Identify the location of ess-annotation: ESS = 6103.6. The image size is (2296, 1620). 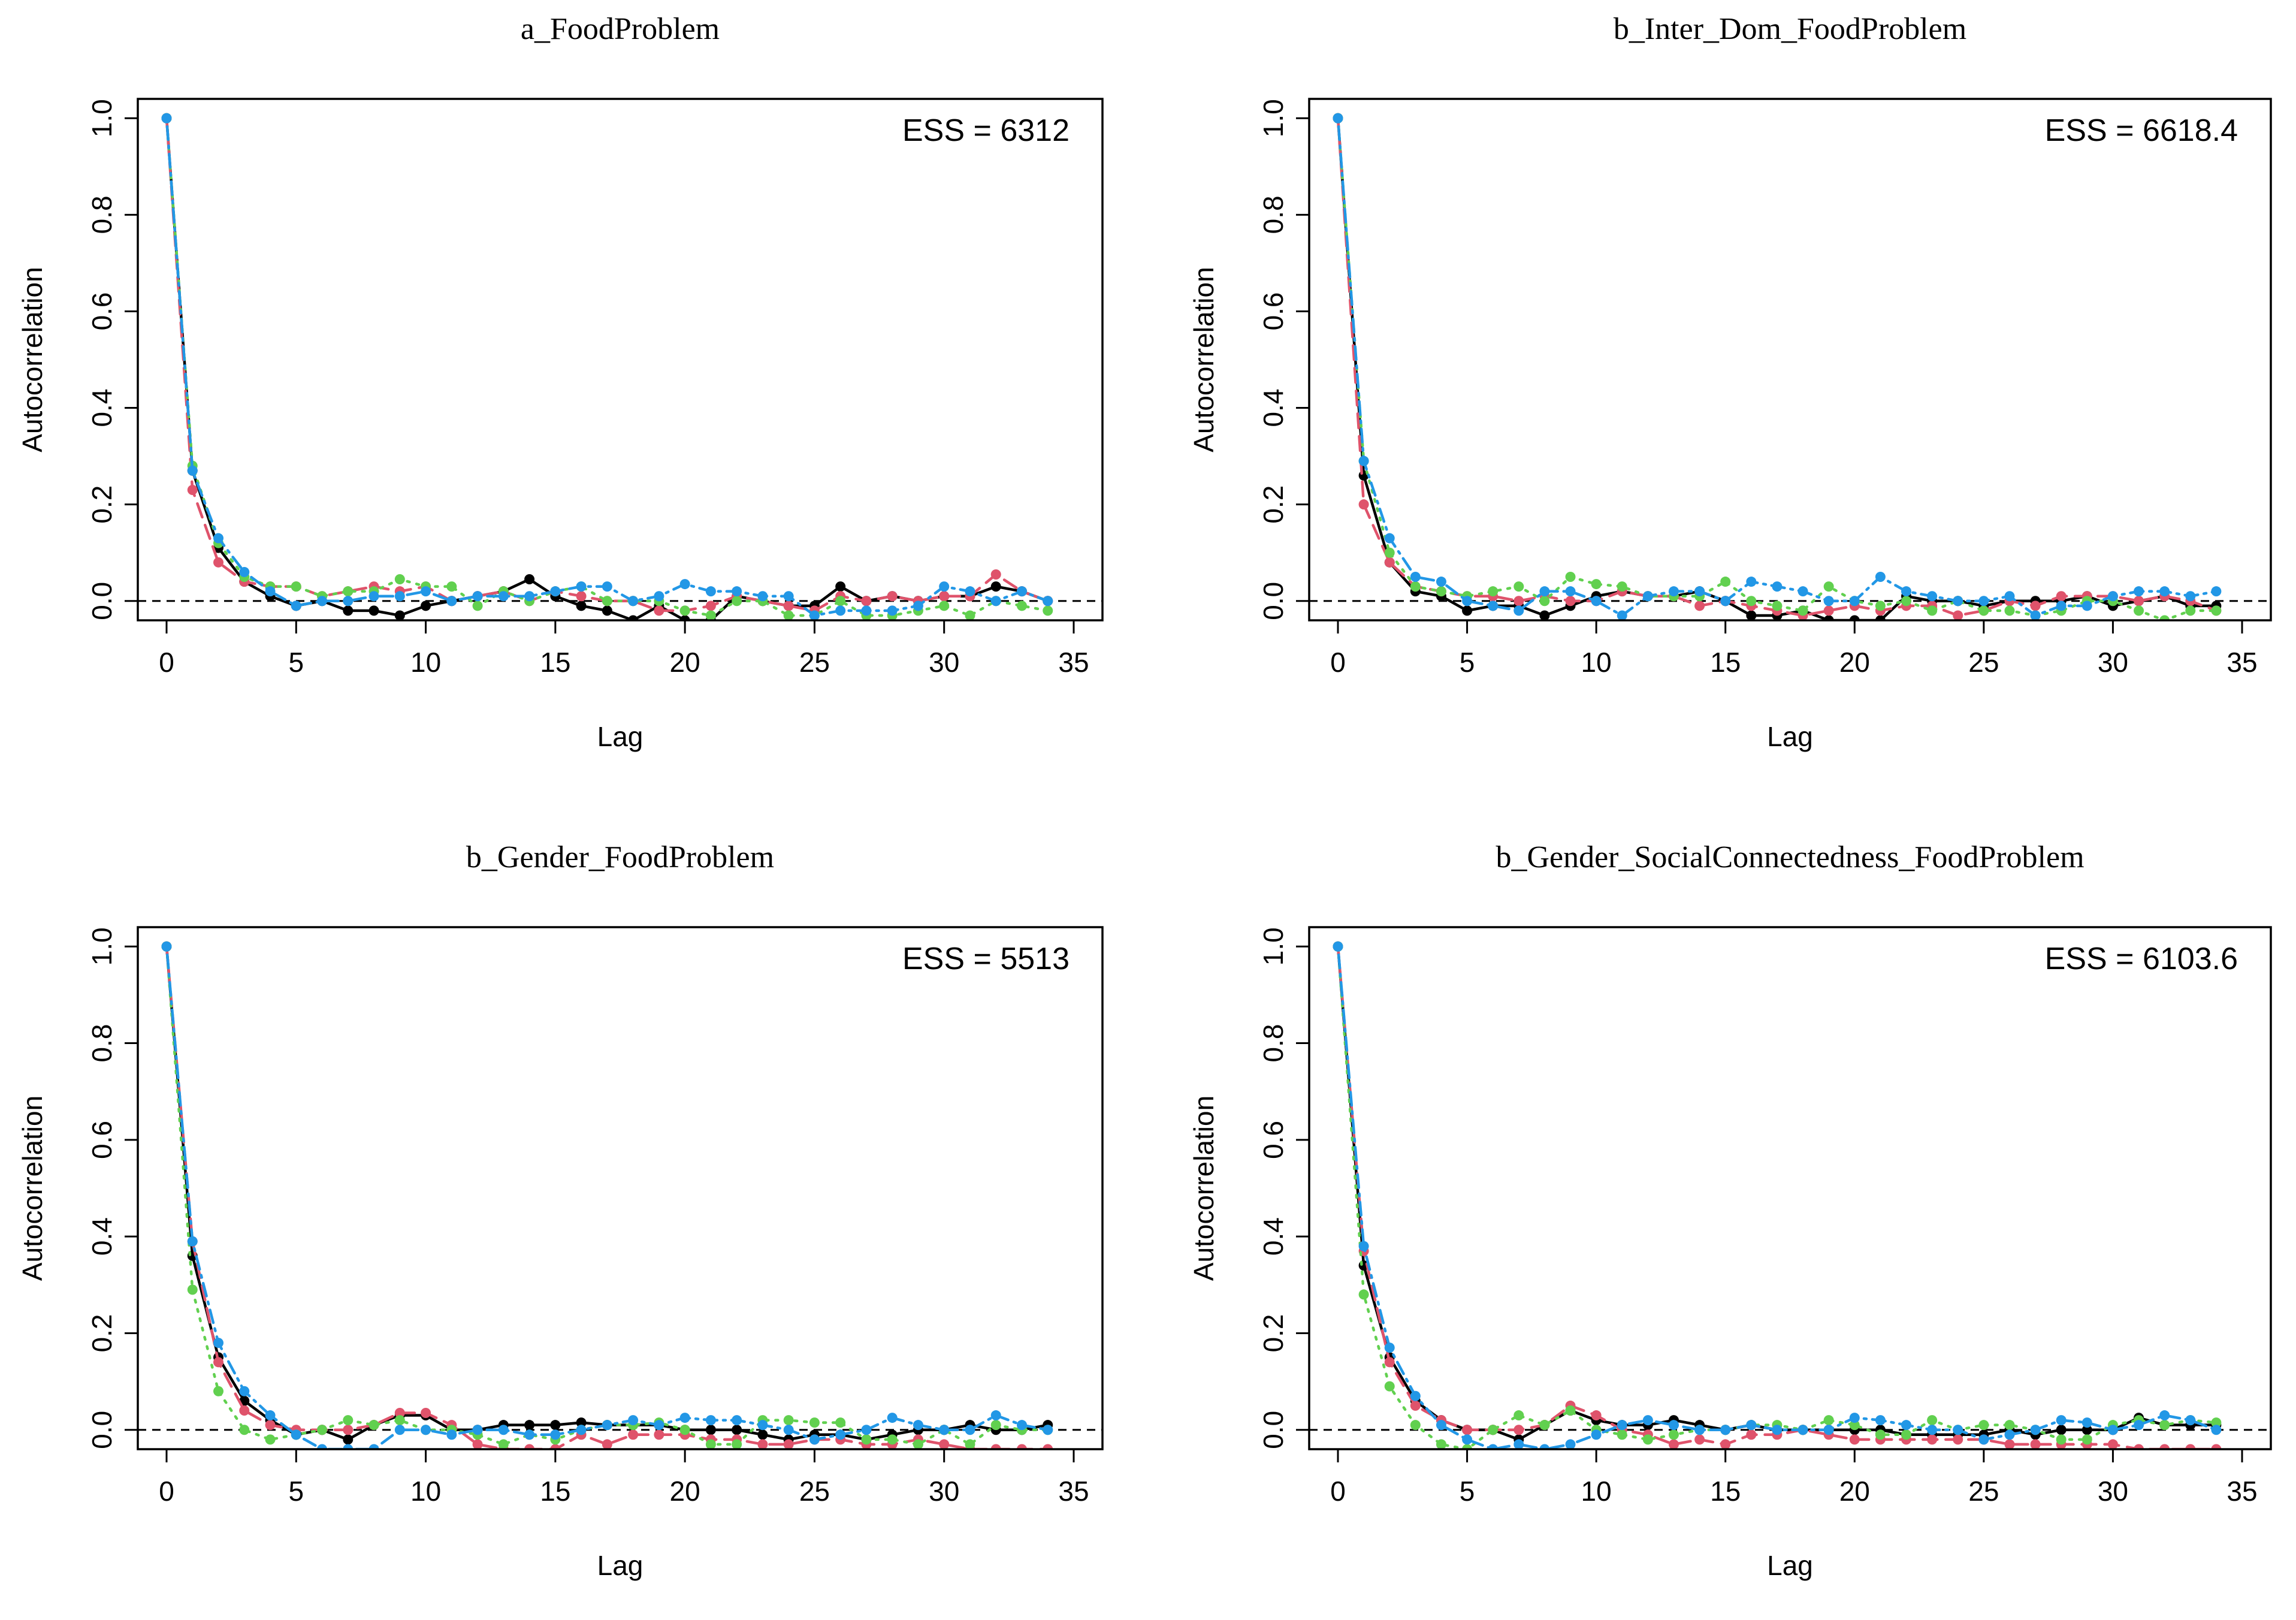
(2141, 959).